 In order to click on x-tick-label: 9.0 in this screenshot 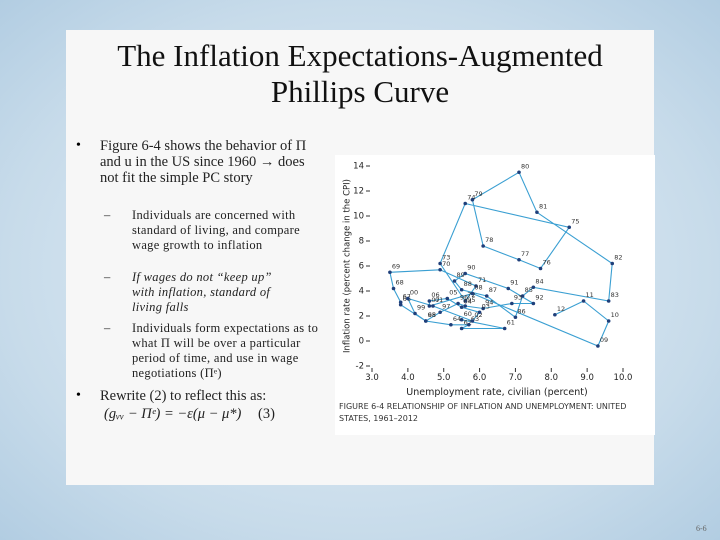, I will do `click(587, 378)`.